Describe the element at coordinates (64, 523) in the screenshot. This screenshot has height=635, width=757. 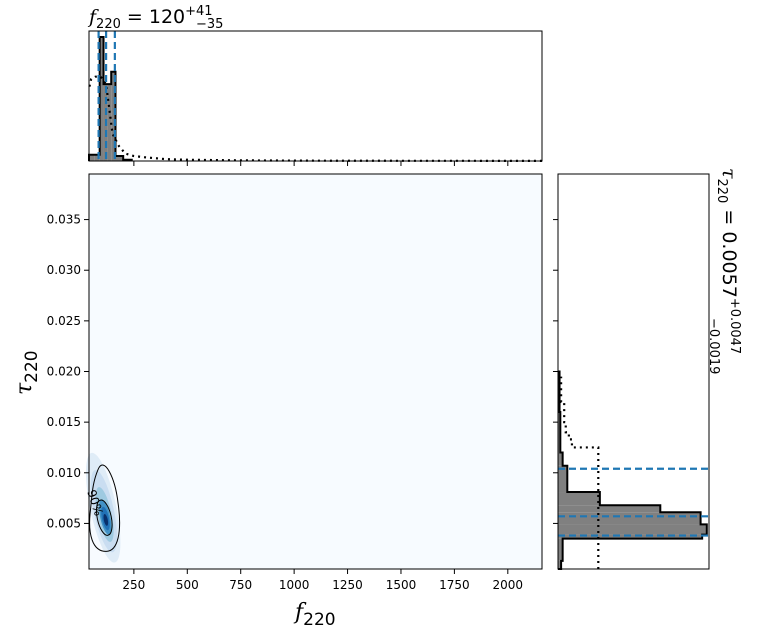
I see `y-tick-label: 0.005` at that location.